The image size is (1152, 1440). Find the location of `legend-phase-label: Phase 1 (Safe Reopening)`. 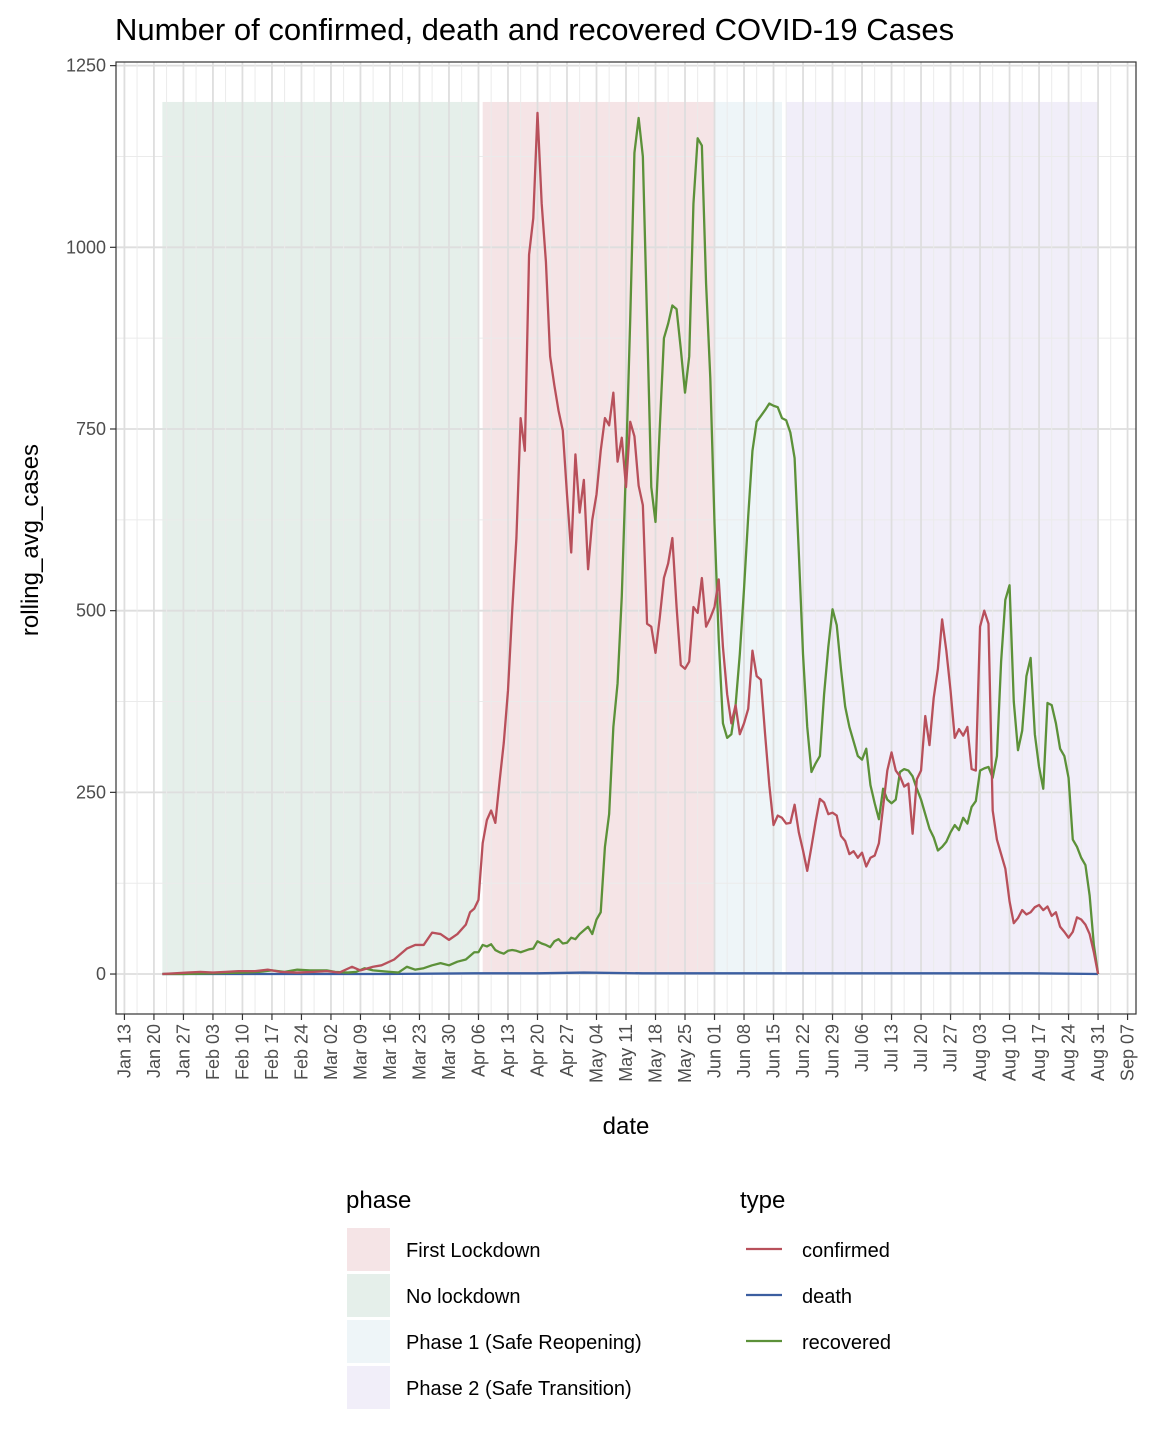

legend-phase-label: Phase 1 (Safe Reopening) is located at coordinates (524, 1343).